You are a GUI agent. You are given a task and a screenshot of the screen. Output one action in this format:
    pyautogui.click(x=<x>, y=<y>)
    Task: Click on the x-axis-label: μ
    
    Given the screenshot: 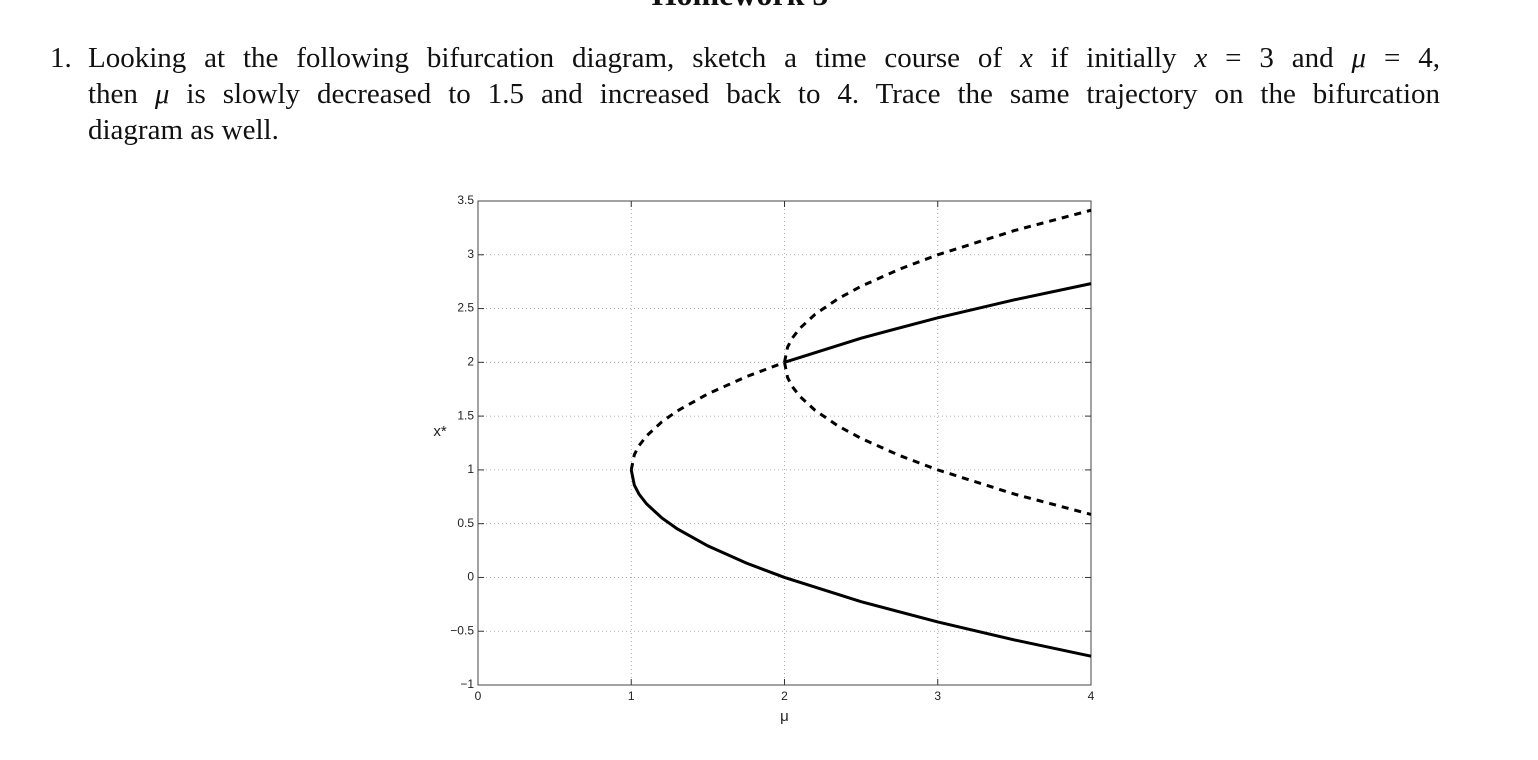 What is the action you would take?
    pyautogui.click(x=784, y=716)
    